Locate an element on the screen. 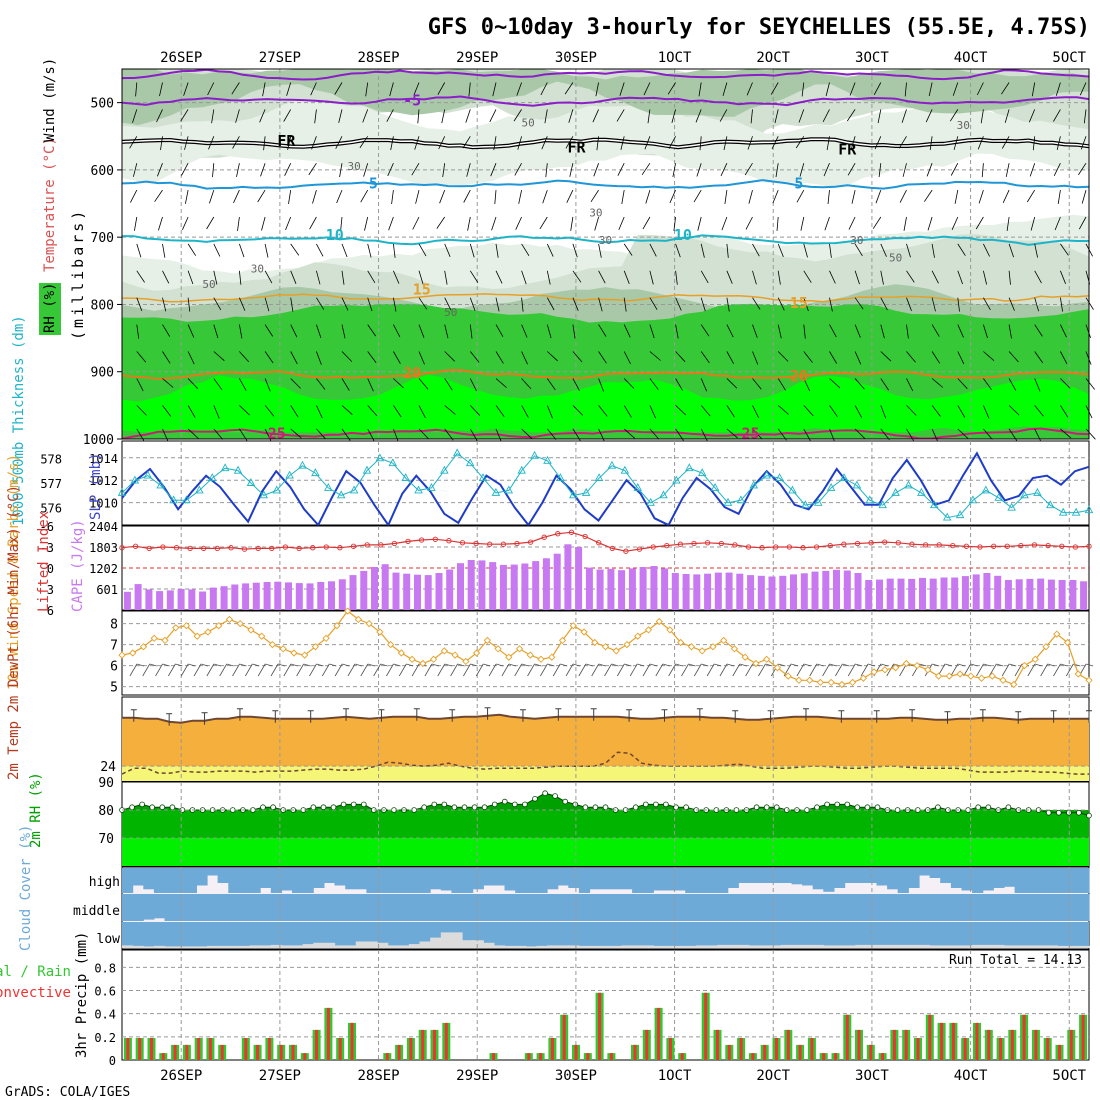 This screenshot has width=1100, height=1100. temp-fill is located at coordinates (605, 747).